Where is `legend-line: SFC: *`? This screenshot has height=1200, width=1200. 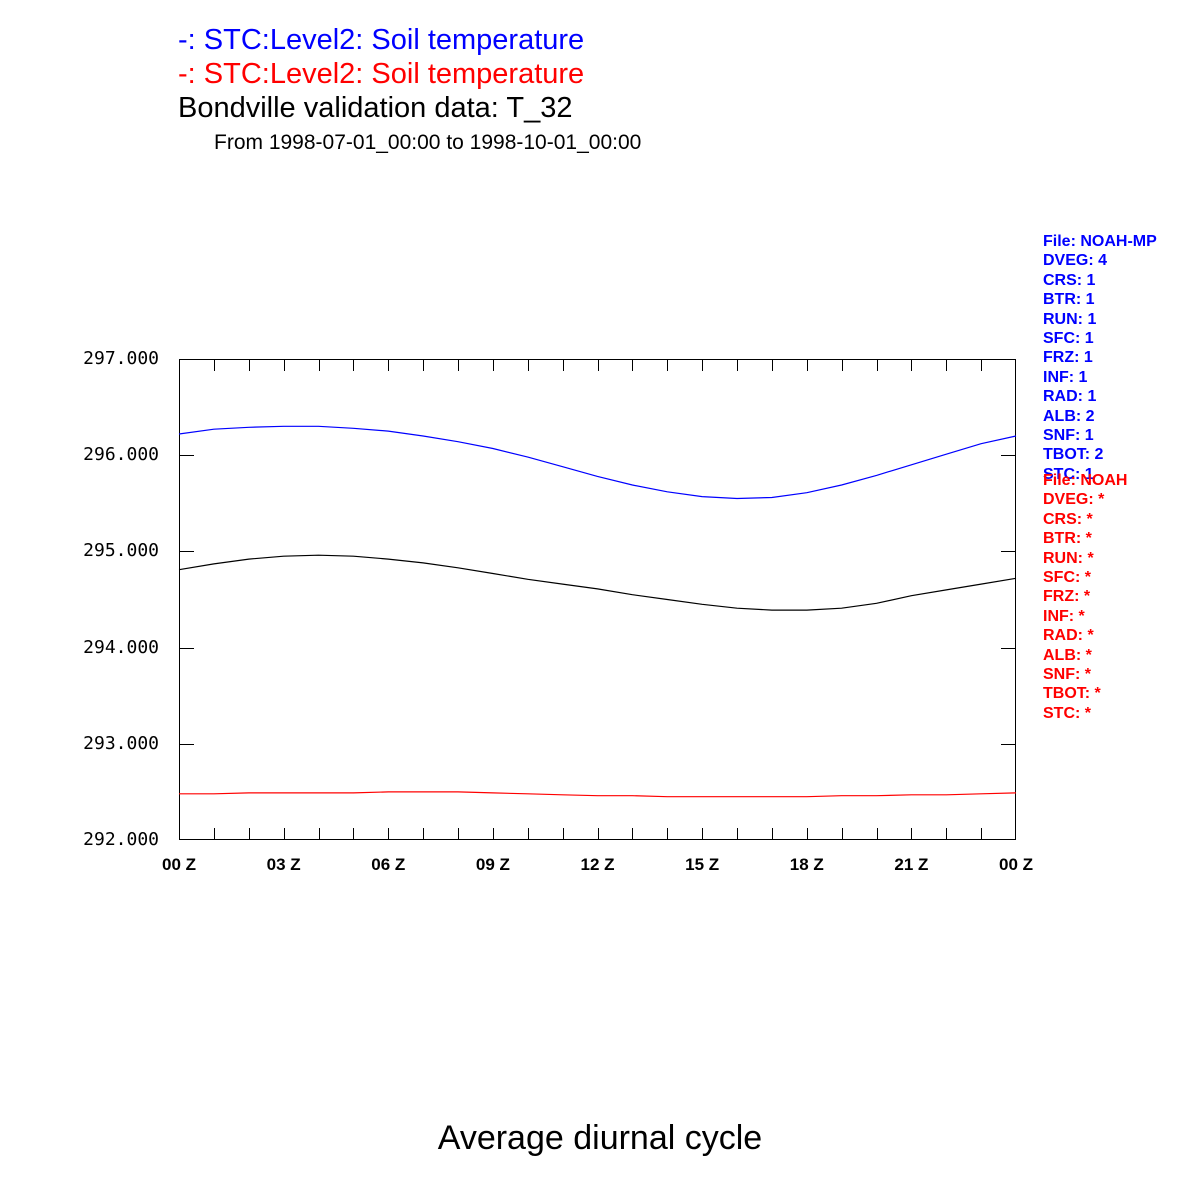 legend-line: SFC: * is located at coordinates (1067, 577).